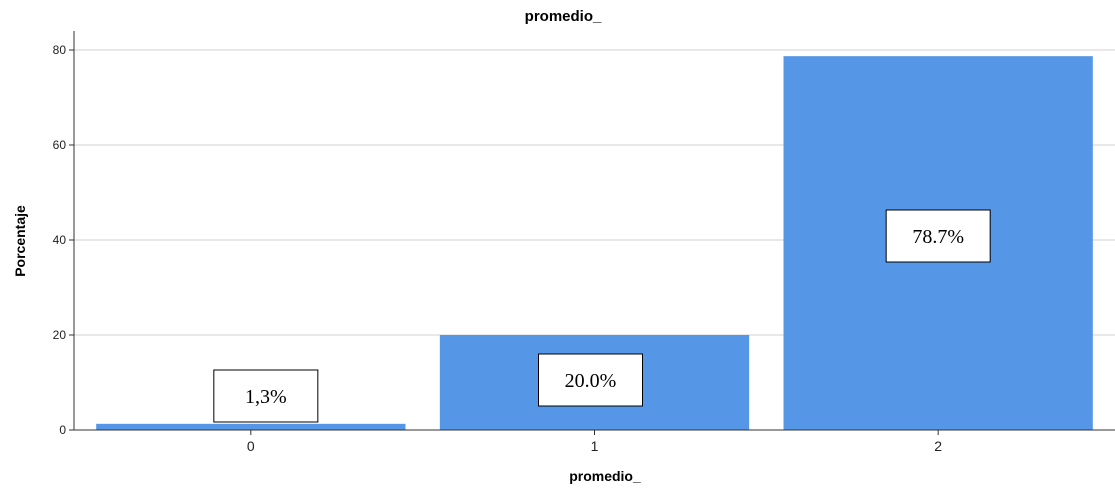  What do you see at coordinates (595, 446) in the screenshot?
I see `x-tick-label: 1` at bounding box center [595, 446].